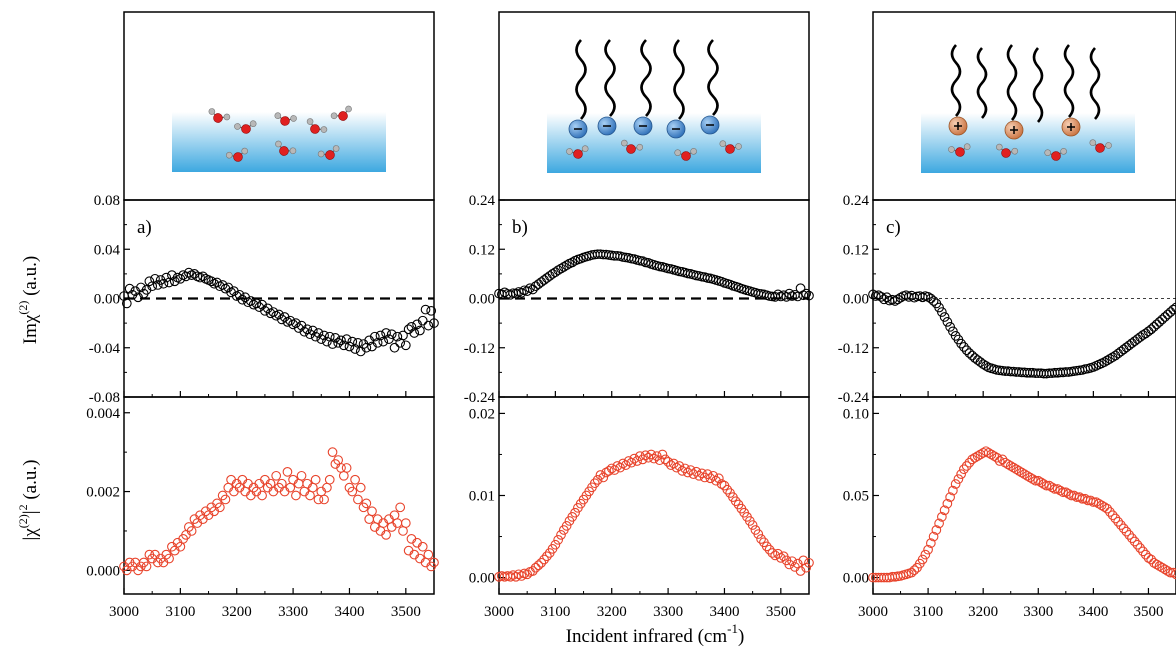 The height and width of the screenshot is (652, 1176). What do you see at coordinates (30, 512) in the screenshot?
I see `abs-ylabel-mid: |` at bounding box center [30, 512].